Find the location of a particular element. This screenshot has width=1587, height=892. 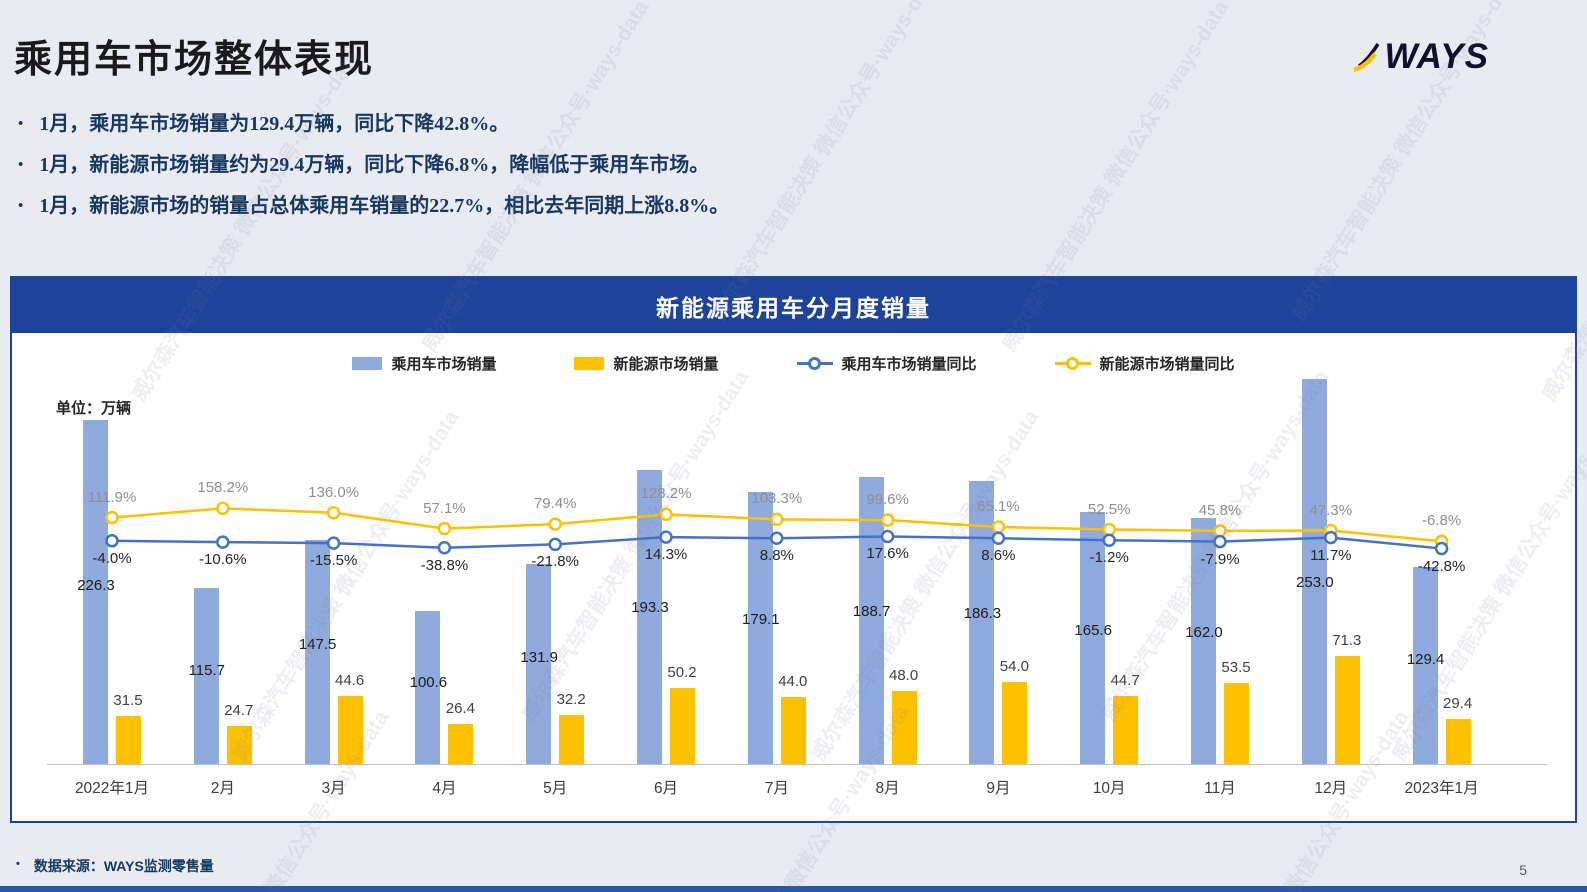

legend-label: 乘用车市场销量同比 is located at coordinates (909, 364).